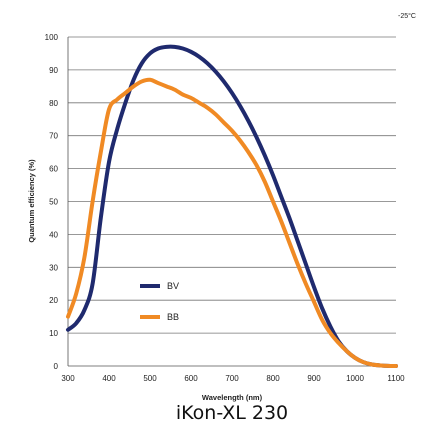  I want to click on x-tick-label: 1100, so click(396, 378).